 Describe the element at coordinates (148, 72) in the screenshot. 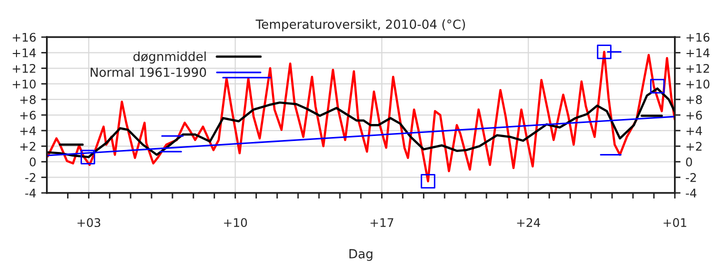

I see `legend-label: Normal 1961-1990` at that location.